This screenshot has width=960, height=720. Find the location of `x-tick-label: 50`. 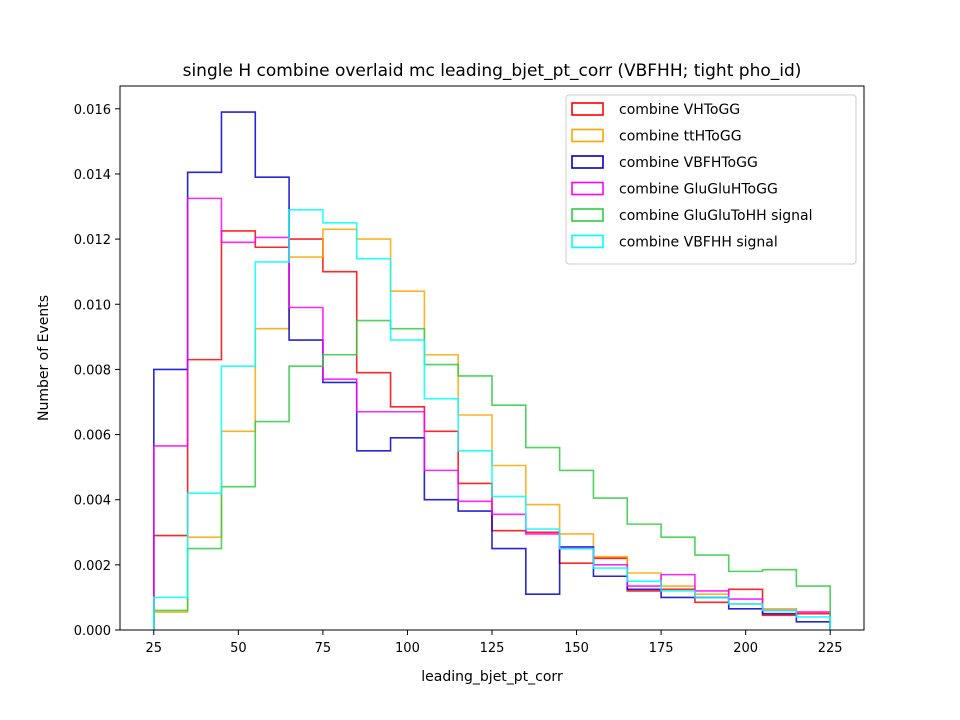

x-tick-label: 50 is located at coordinates (238, 648).